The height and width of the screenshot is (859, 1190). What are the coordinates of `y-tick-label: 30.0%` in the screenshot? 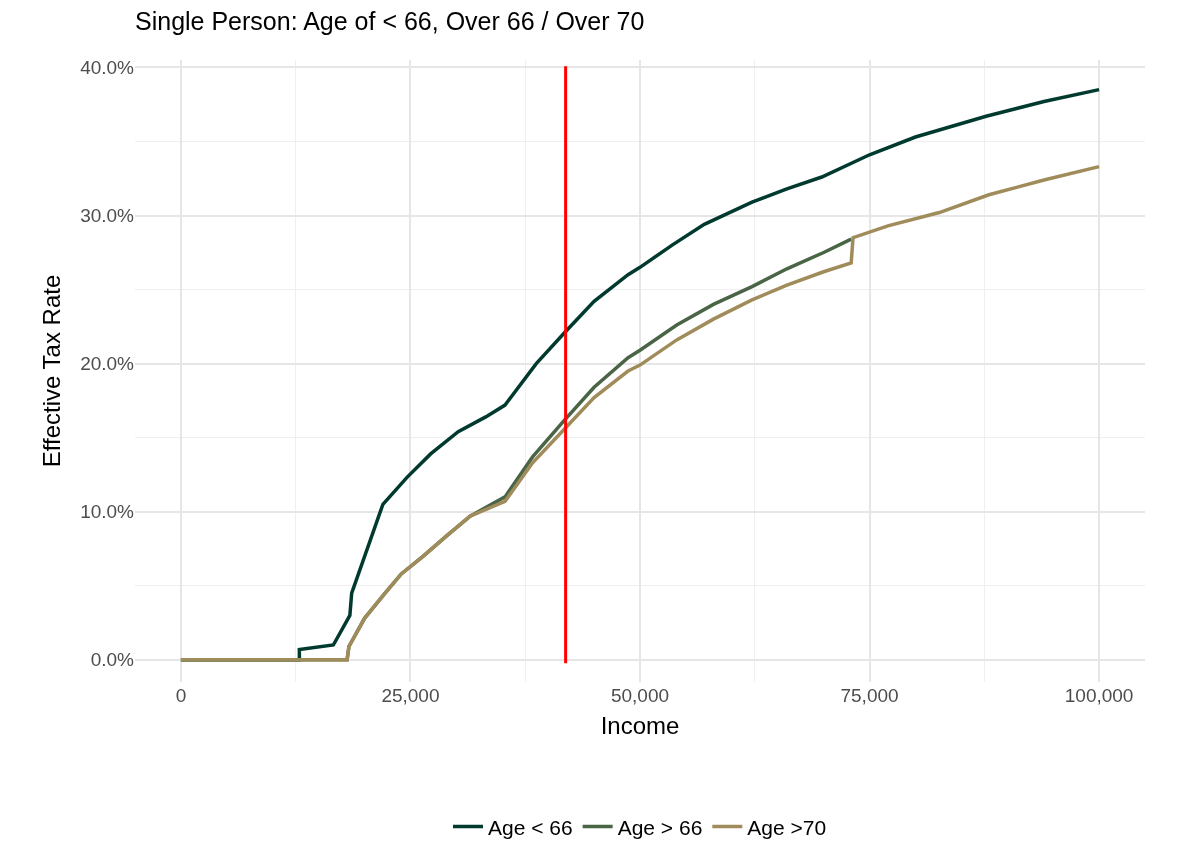 It's located at (107, 216).